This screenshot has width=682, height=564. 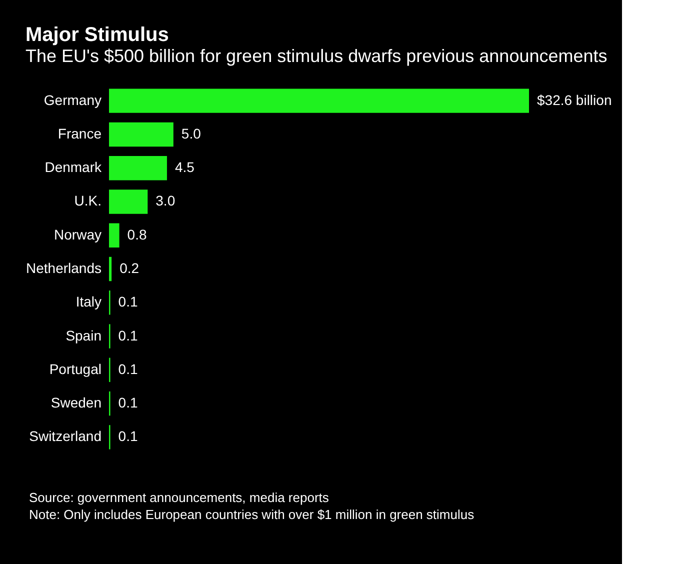 What do you see at coordinates (97, 35) in the screenshot?
I see `chart-title: Major Stimulus` at bounding box center [97, 35].